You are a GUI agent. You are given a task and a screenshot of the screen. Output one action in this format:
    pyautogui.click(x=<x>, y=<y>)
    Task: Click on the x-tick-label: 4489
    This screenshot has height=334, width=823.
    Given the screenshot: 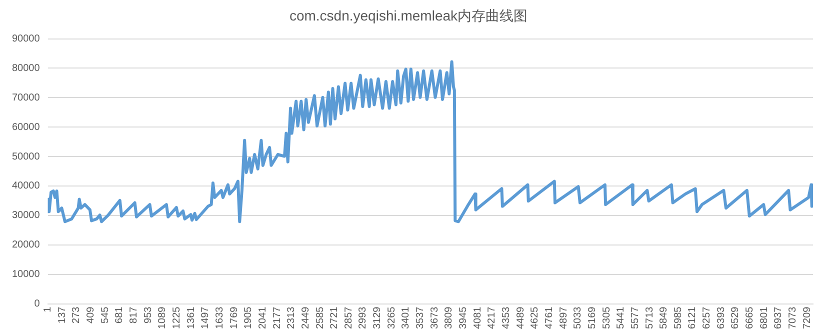 What is the action you would take?
    pyautogui.click(x=520, y=318)
    